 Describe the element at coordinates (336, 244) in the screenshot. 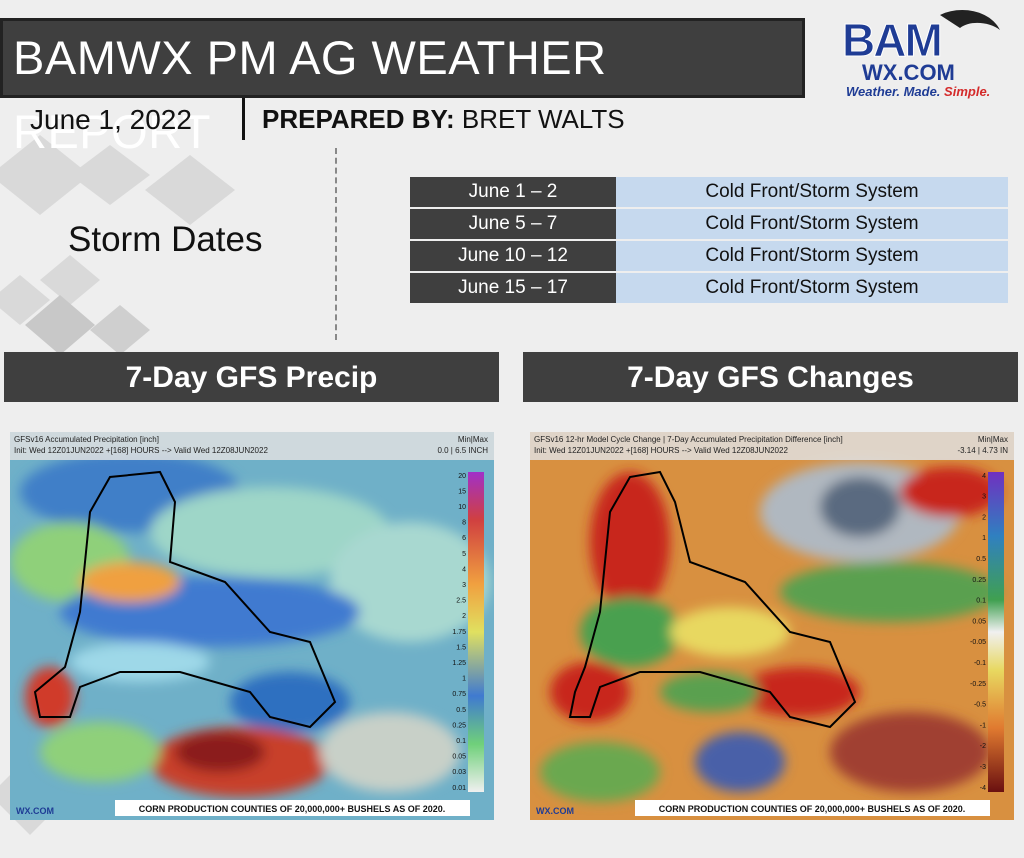

I see `dashed-divider` at that location.